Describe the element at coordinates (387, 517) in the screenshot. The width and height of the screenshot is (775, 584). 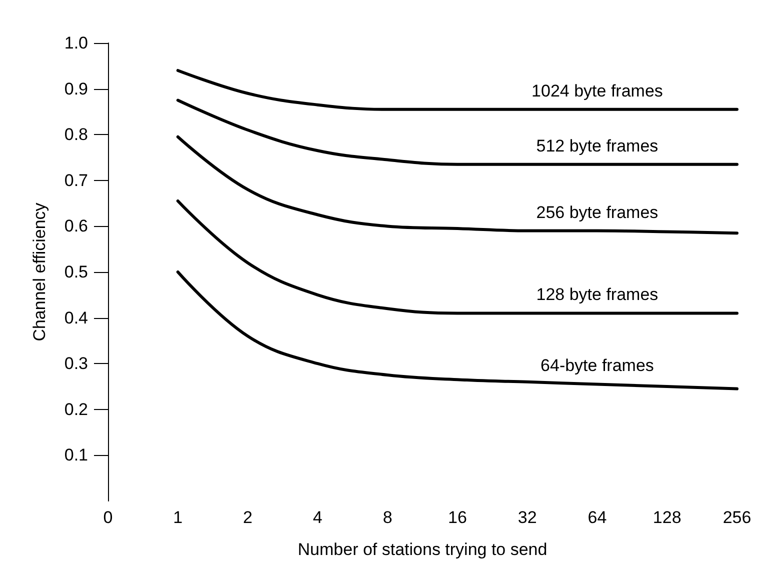
I see `x-tick-label: 8` at that location.